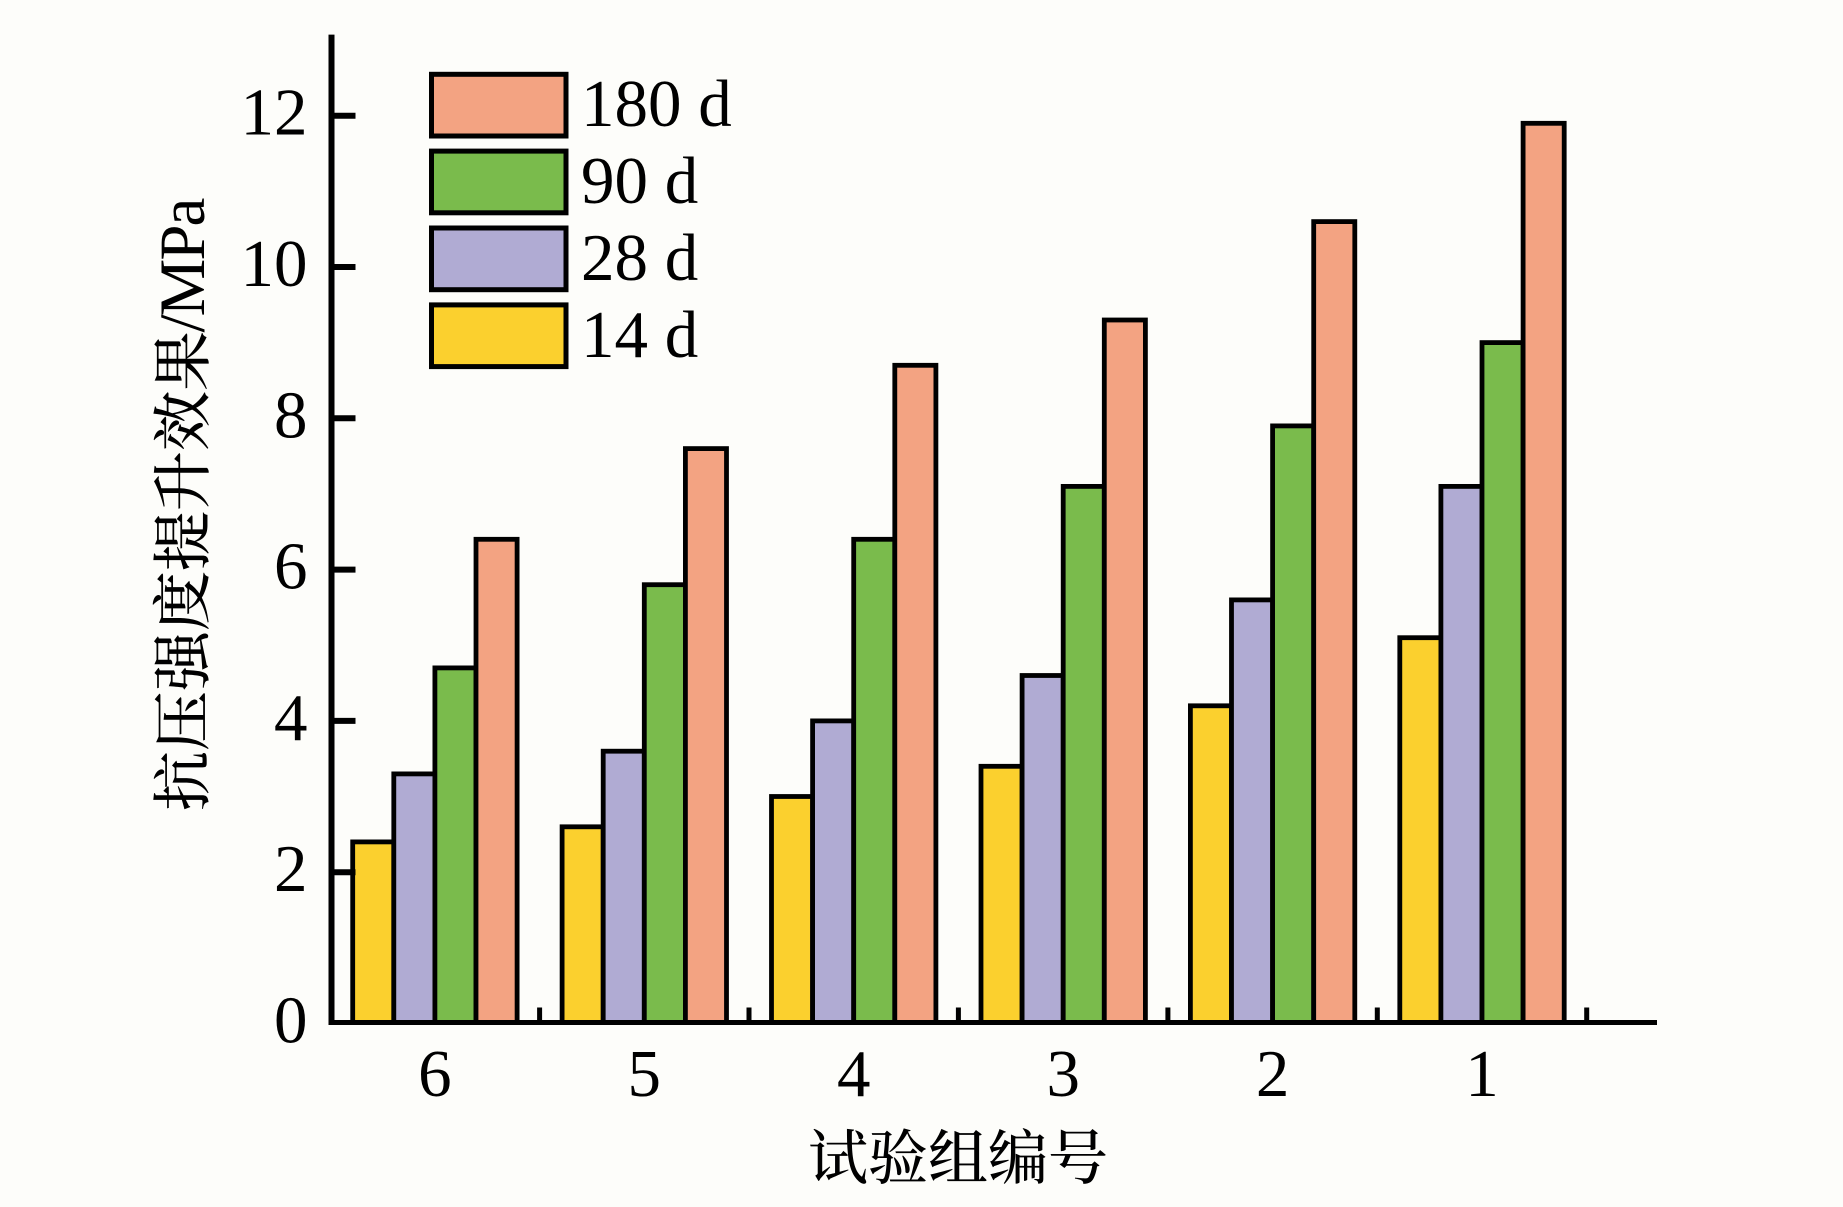 This screenshot has width=1843, height=1207. Describe the element at coordinates (183, 265) in the screenshot. I see `svg-text: /MPa` at that location.